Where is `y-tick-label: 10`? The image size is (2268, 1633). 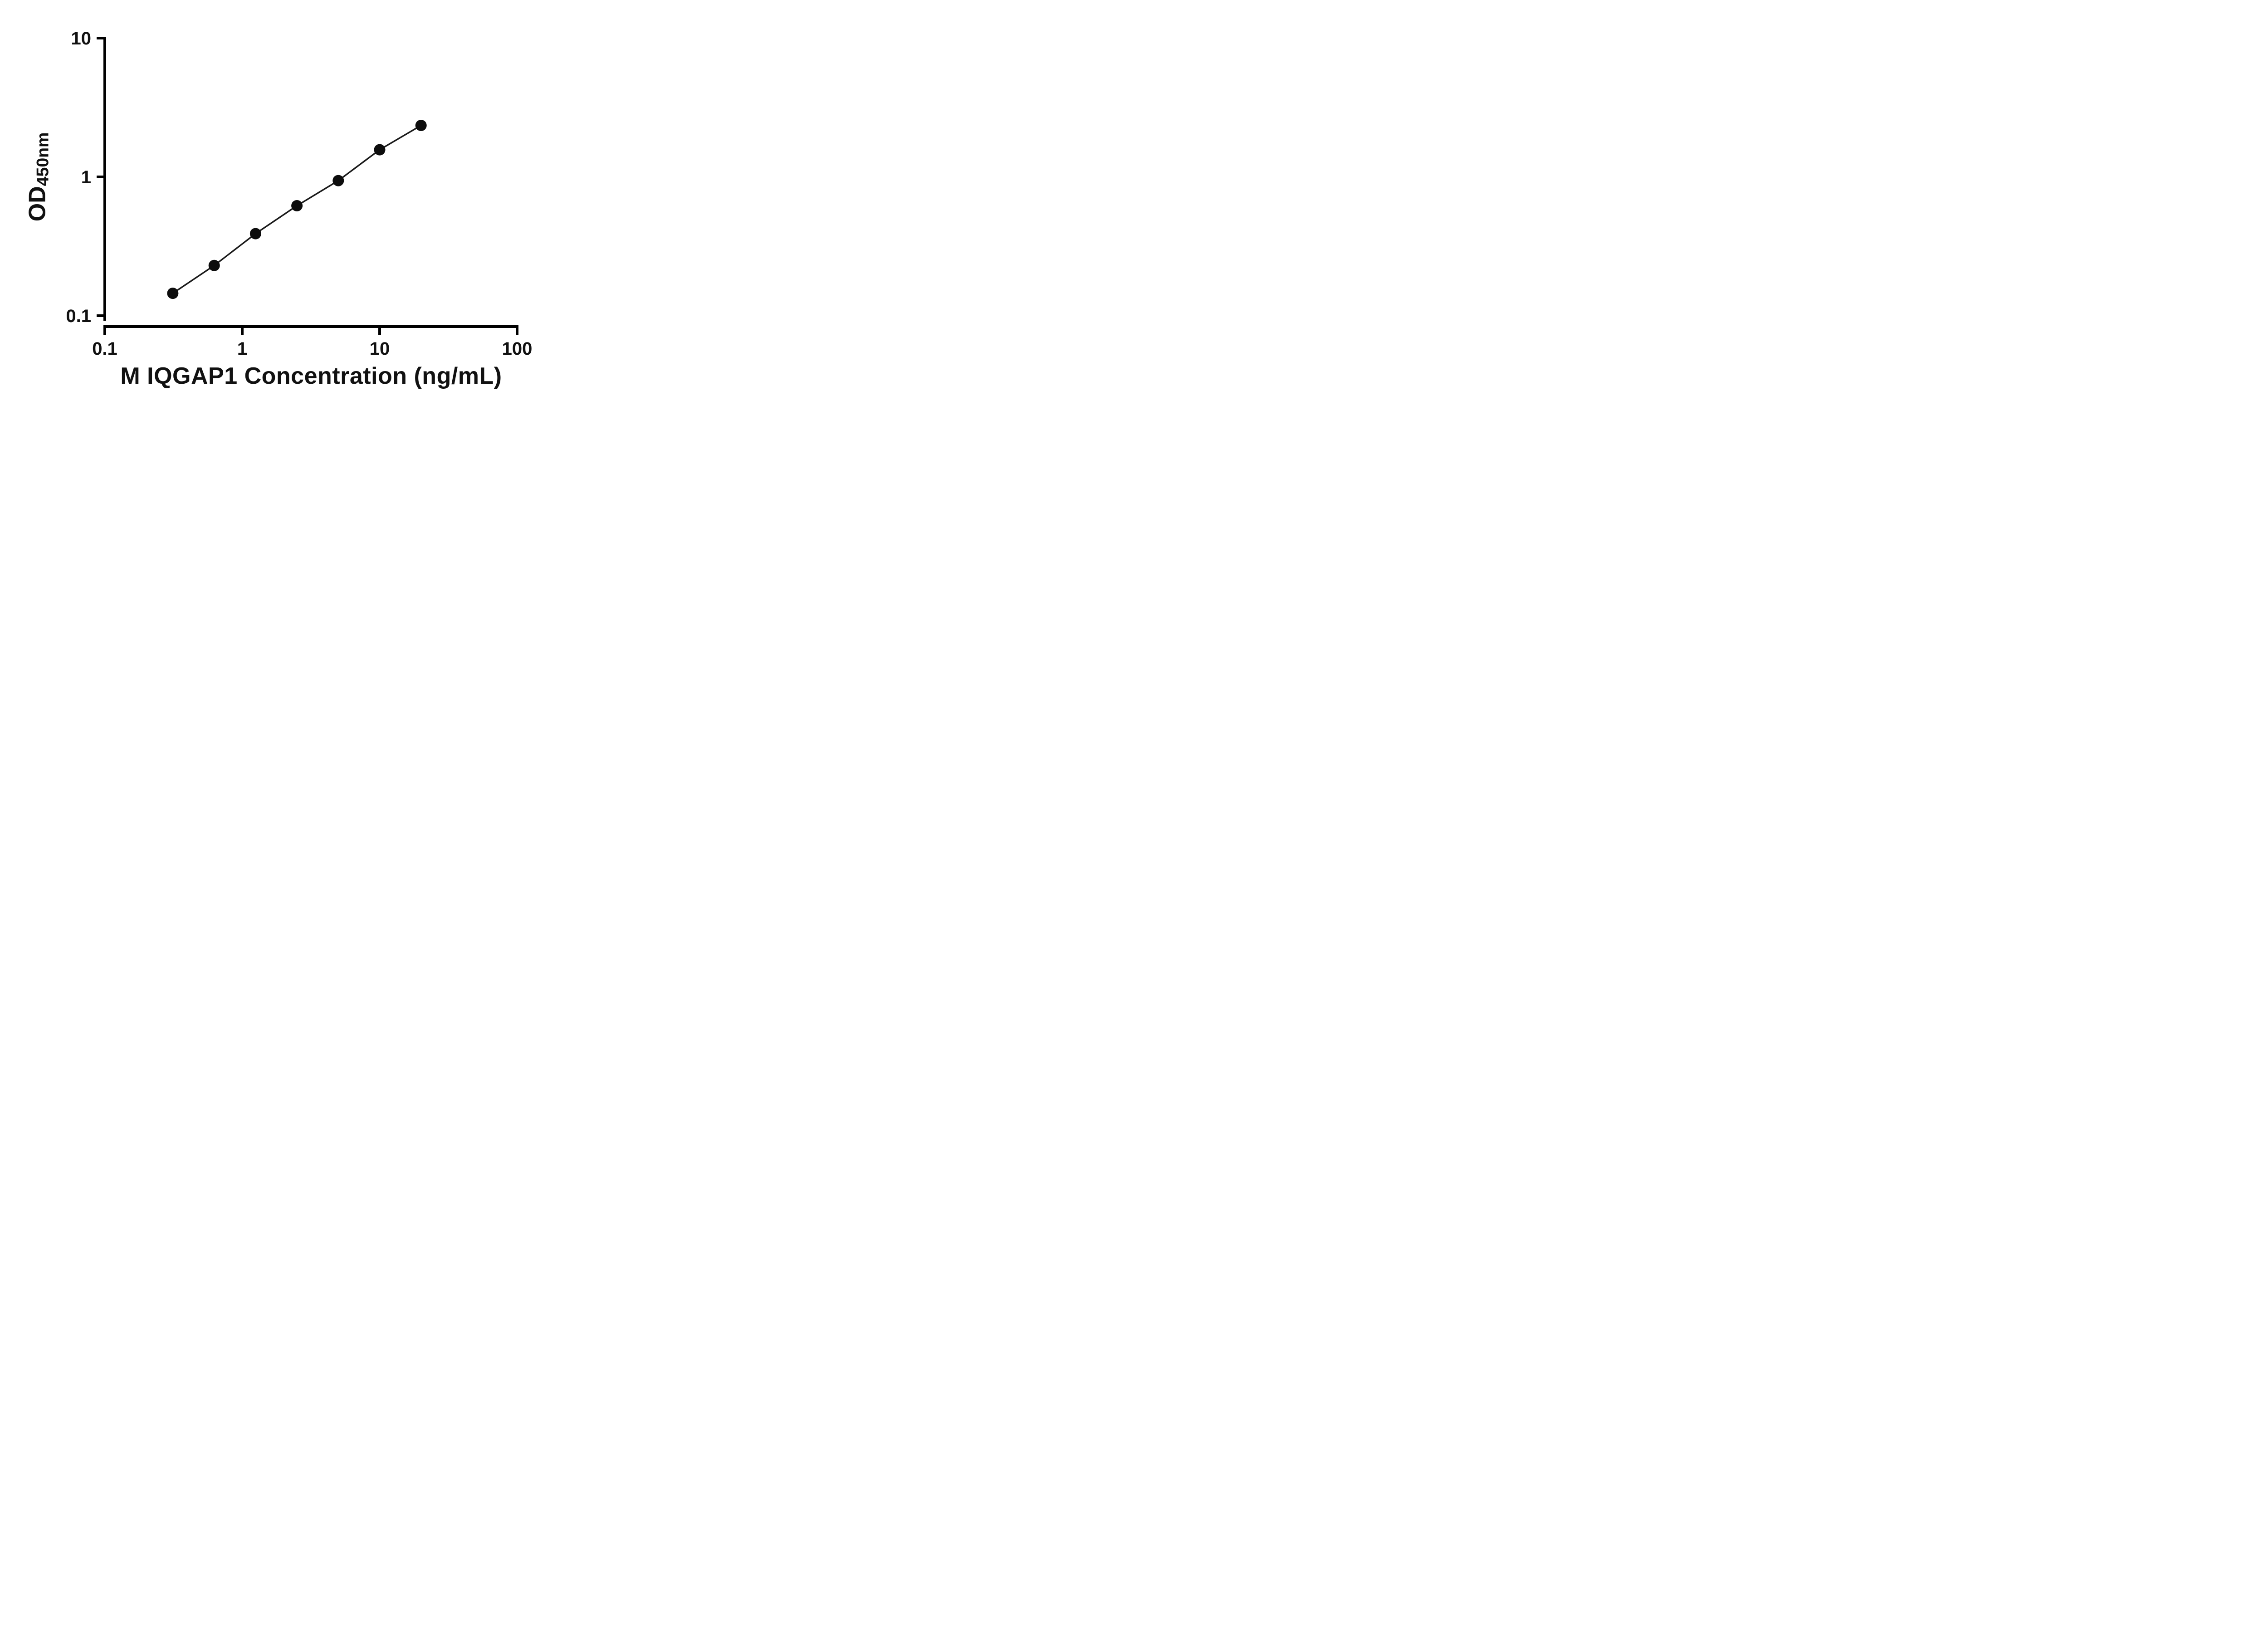 y-tick-label: 10 is located at coordinates (82, 39).